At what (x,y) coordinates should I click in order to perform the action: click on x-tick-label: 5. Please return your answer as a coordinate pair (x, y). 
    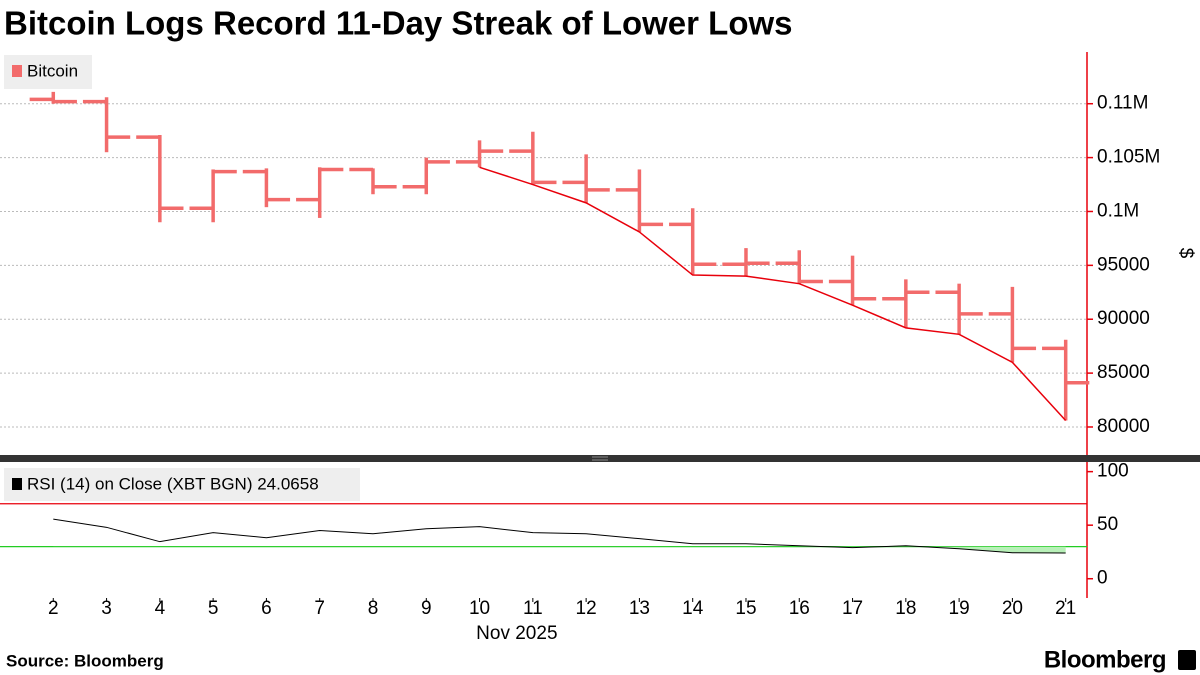
    Looking at the image, I should click on (213, 608).